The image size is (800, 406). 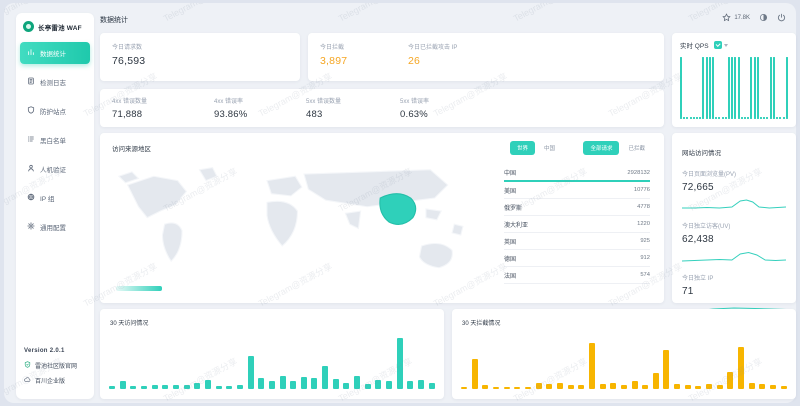 What do you see at coordinates (114, 20) in the screenshot?
I see `page-title: 数据统计` at bounding box center [114, 20].